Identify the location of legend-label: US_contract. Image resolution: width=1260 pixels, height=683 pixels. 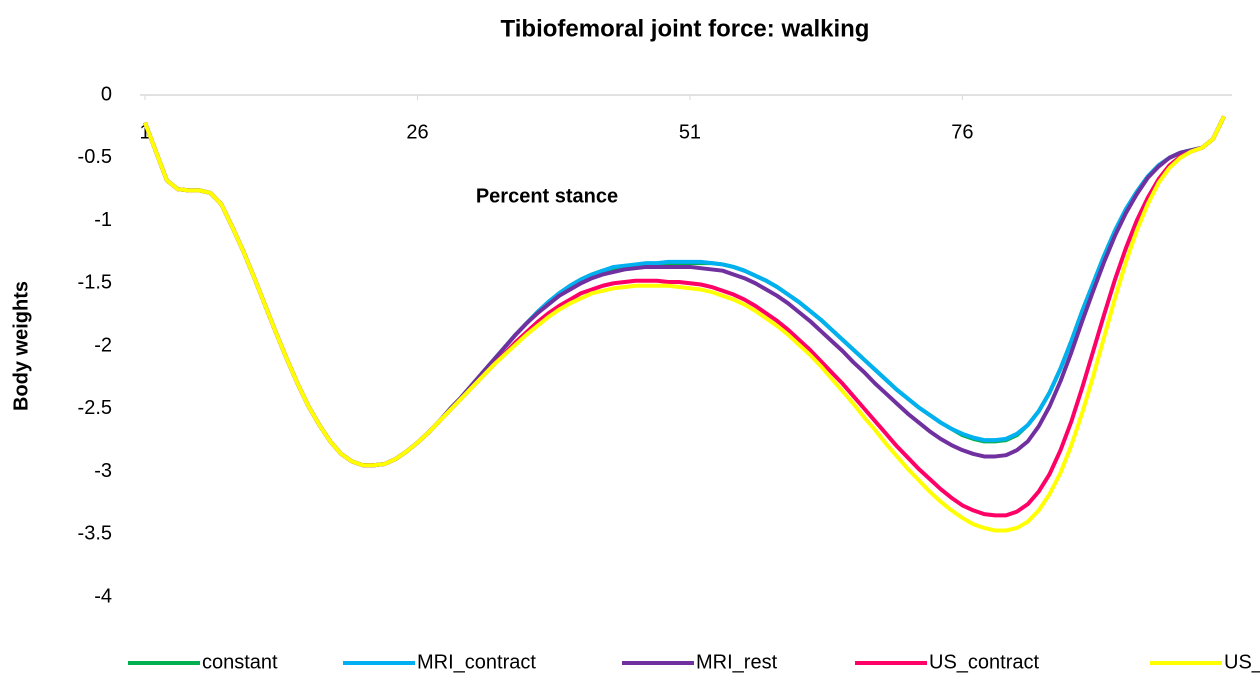
(984, 662).